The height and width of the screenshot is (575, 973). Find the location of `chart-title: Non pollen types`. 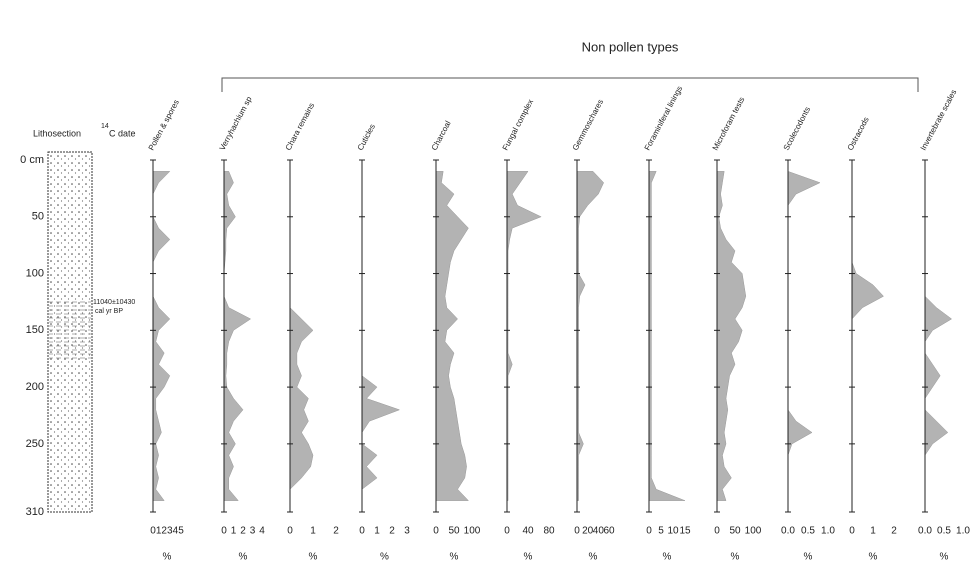

chart-title: Non pollen types is located at coordinates (630, 46).